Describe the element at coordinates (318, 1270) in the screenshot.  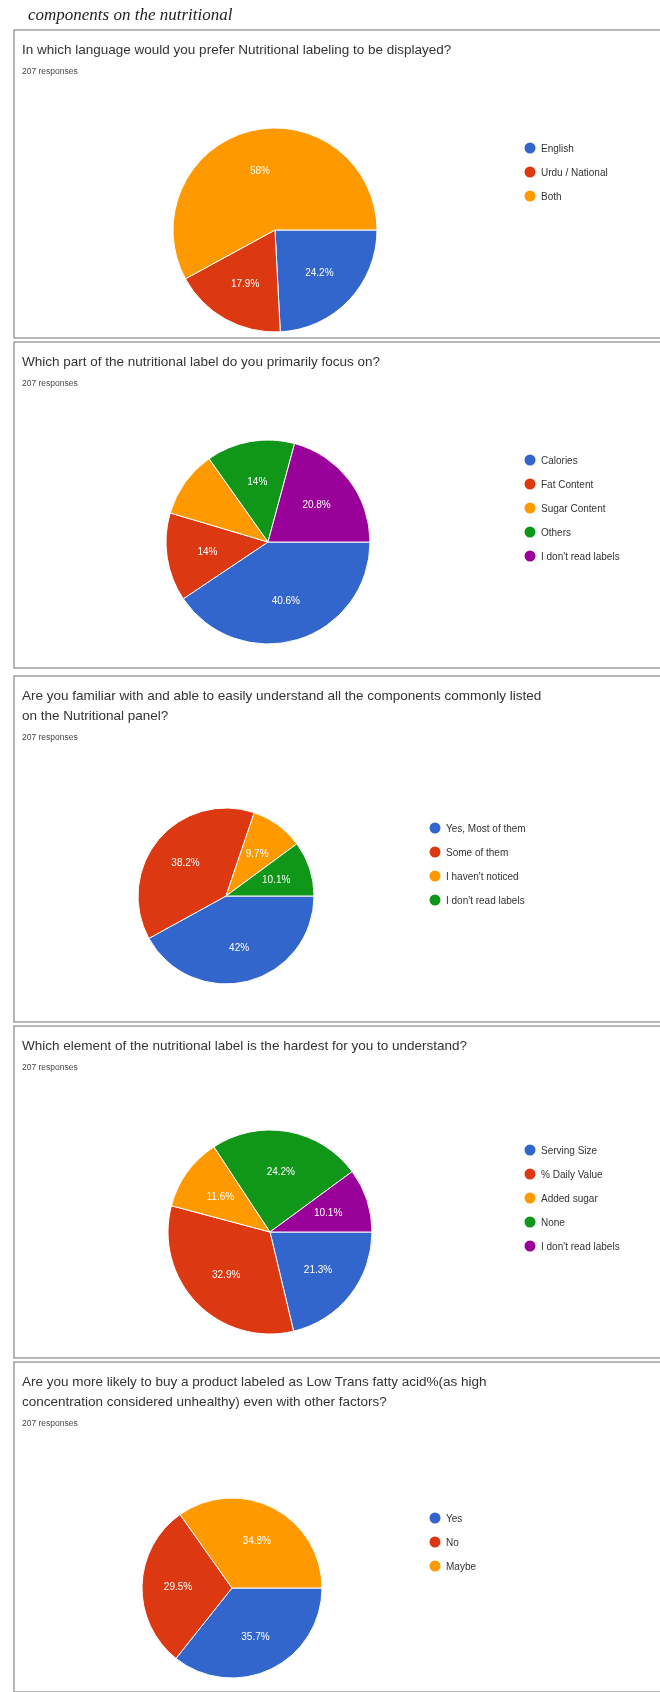
I see `data-label: 21.3%` at that location.